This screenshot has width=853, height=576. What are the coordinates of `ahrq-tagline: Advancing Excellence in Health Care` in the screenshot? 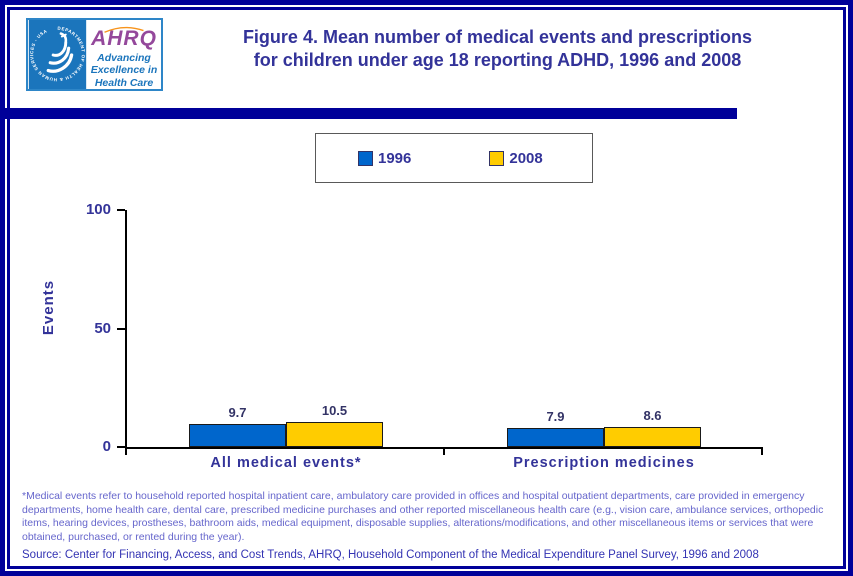 It's located at (124, 70).